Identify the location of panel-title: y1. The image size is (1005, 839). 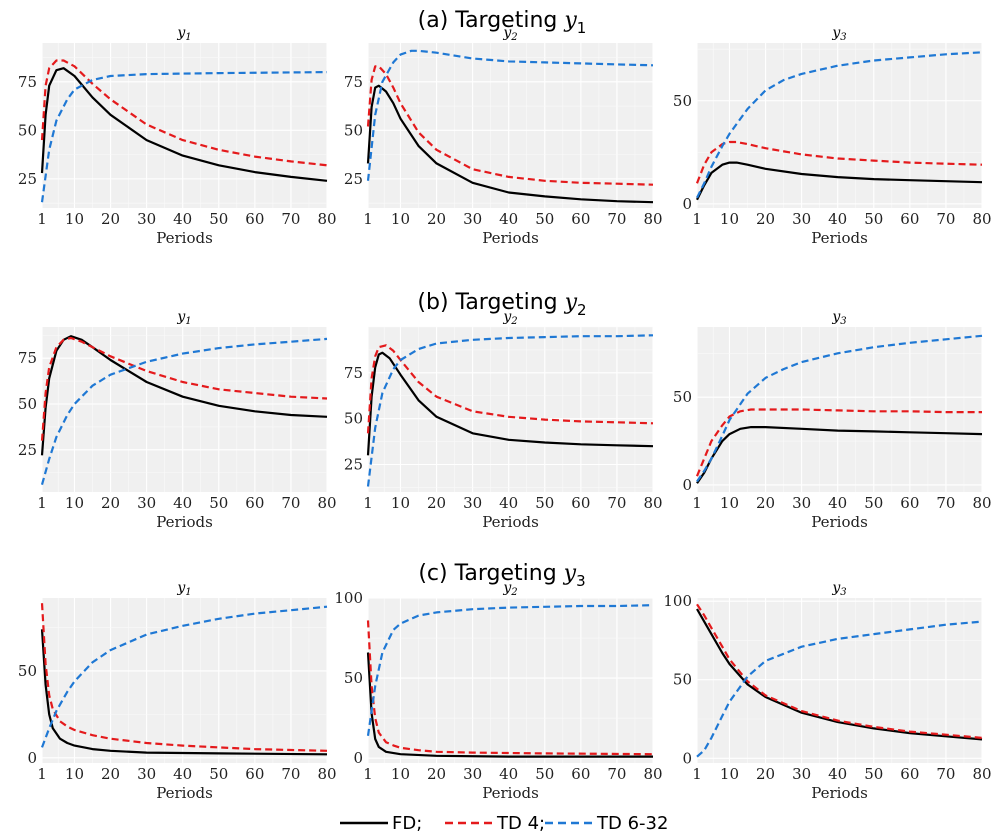
(183, 589).